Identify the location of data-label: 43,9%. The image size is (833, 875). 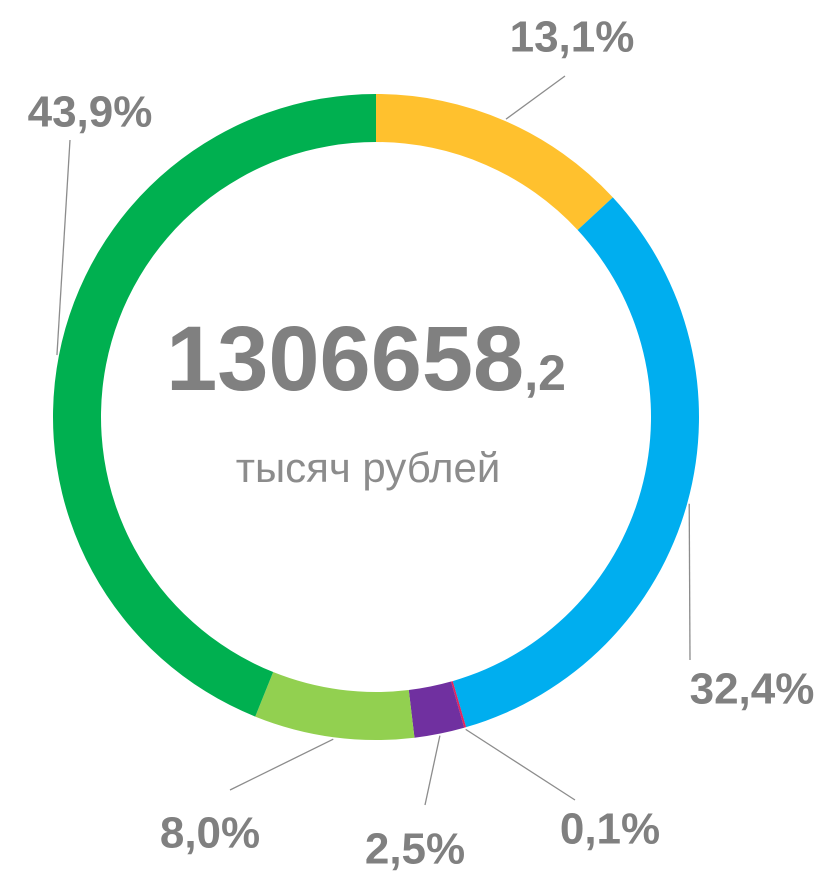
(90, 112).